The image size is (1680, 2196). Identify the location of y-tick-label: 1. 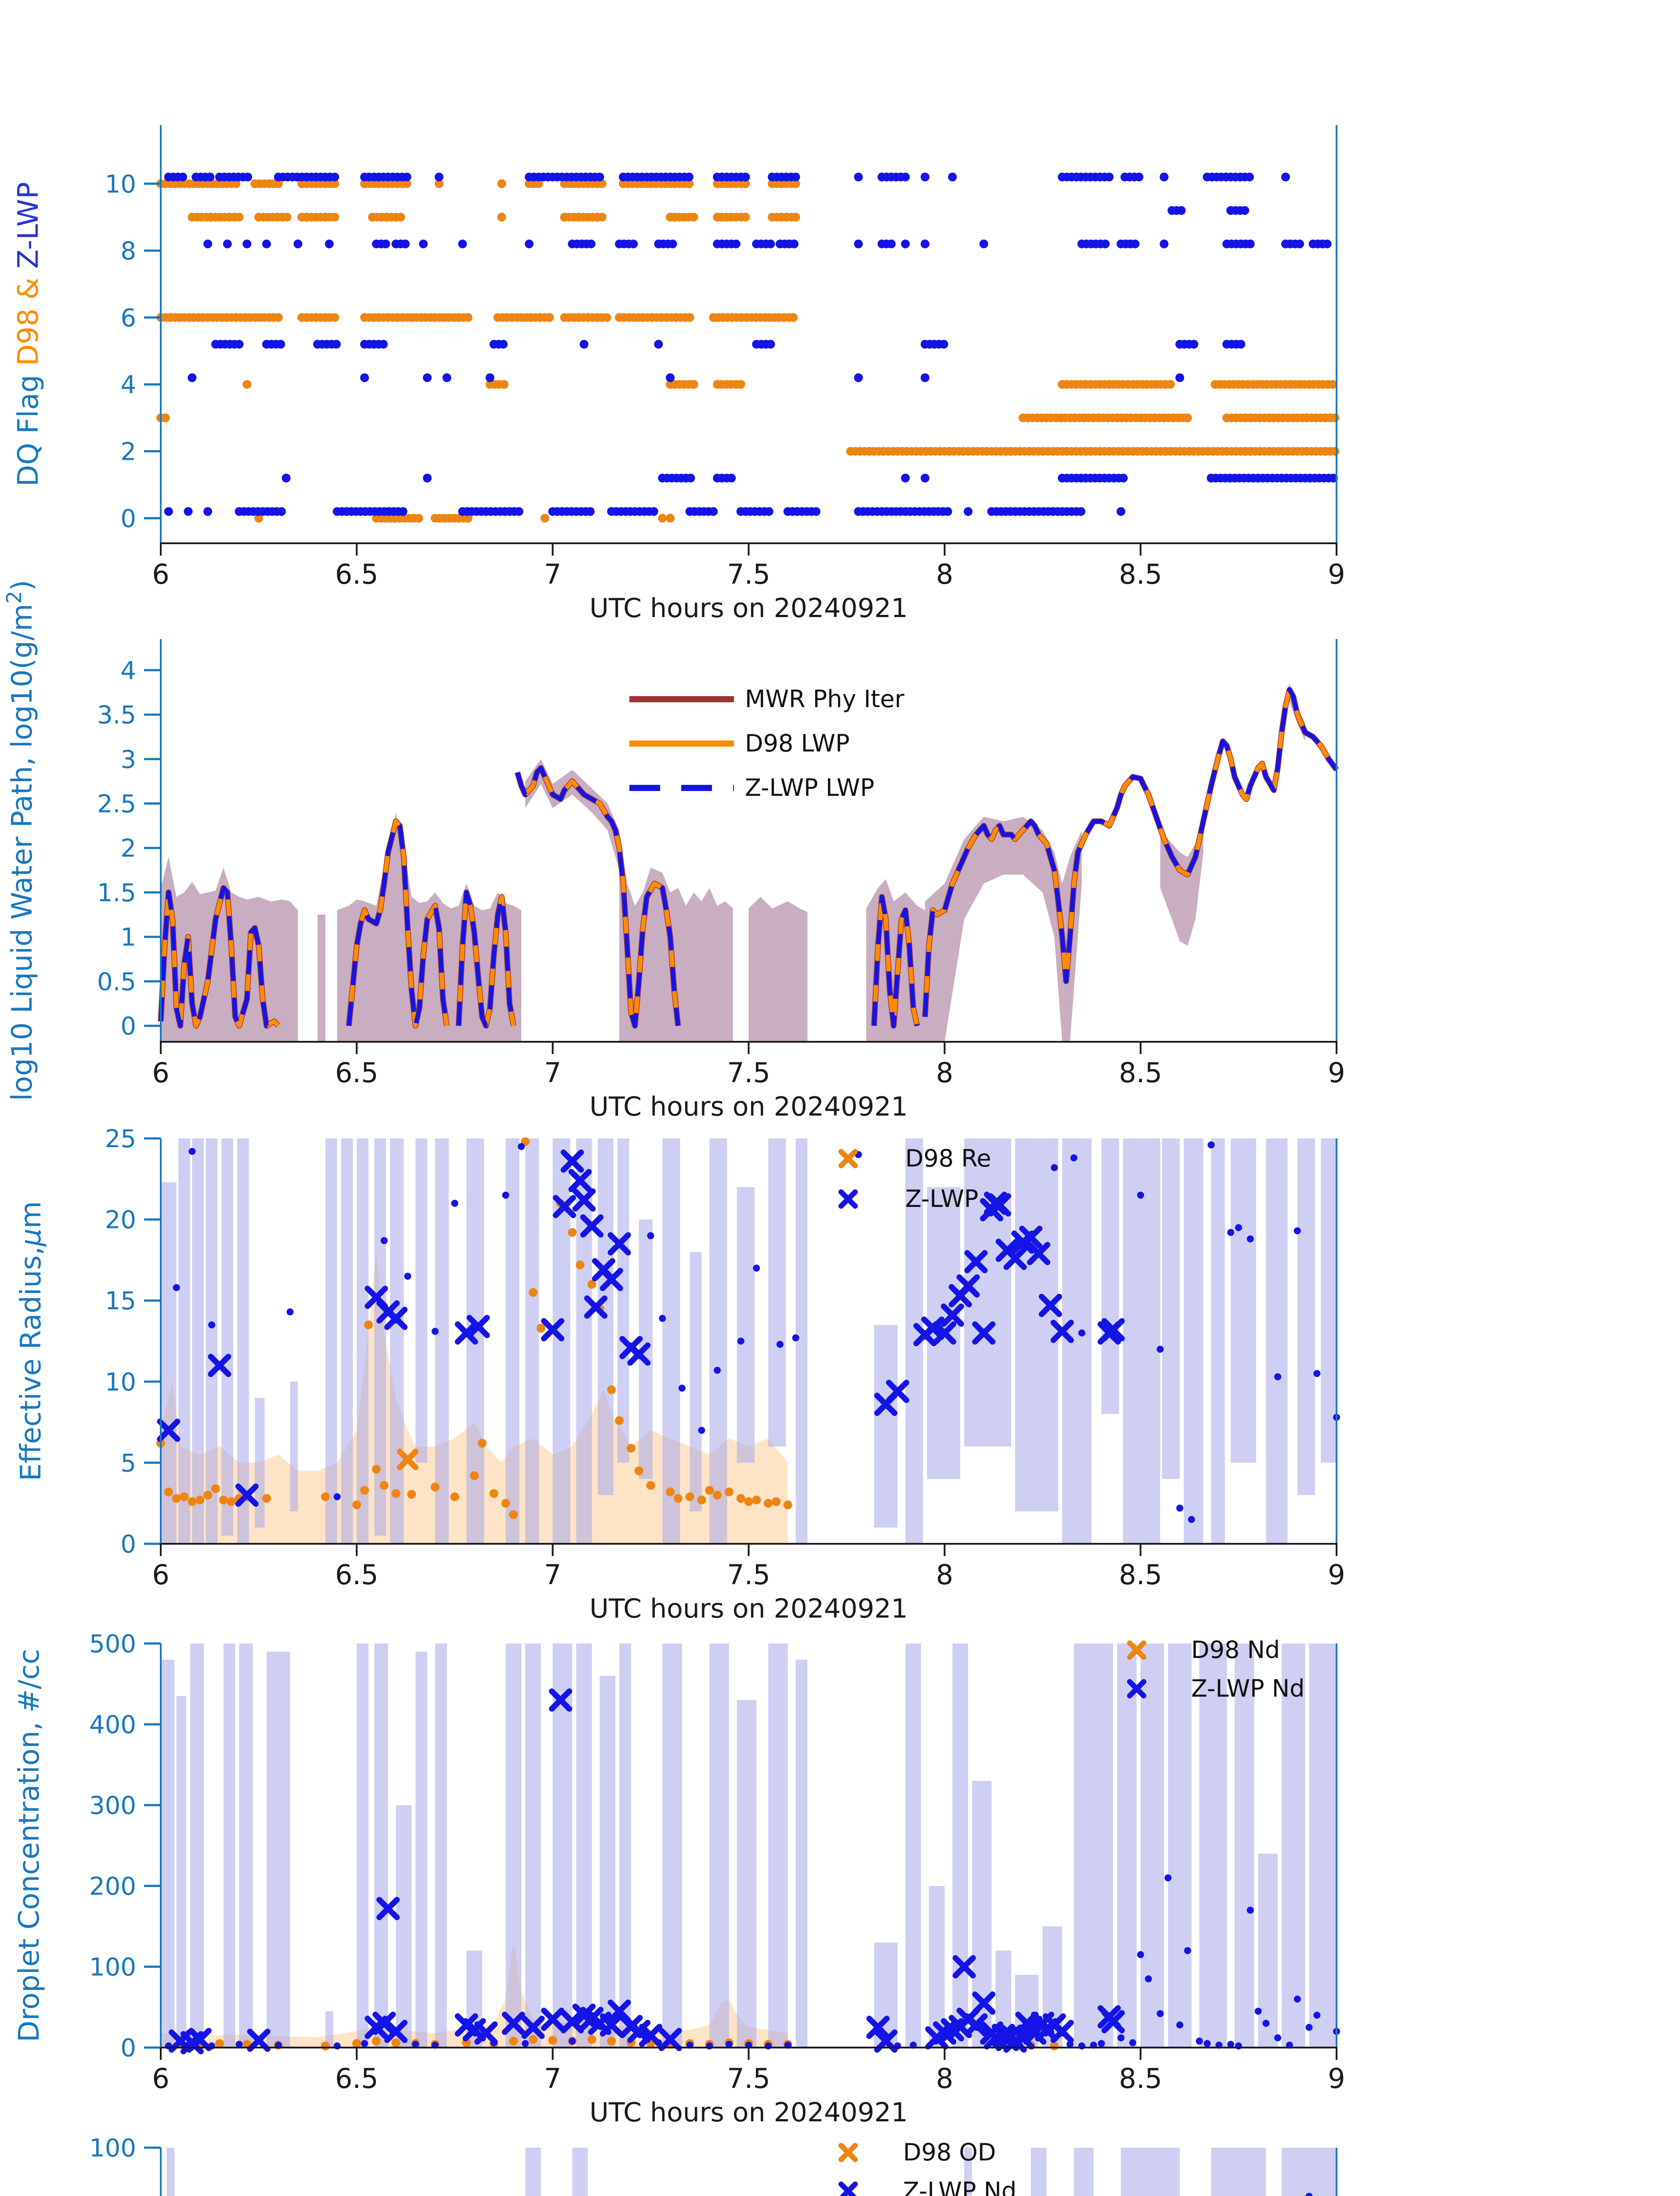
(128, 937).